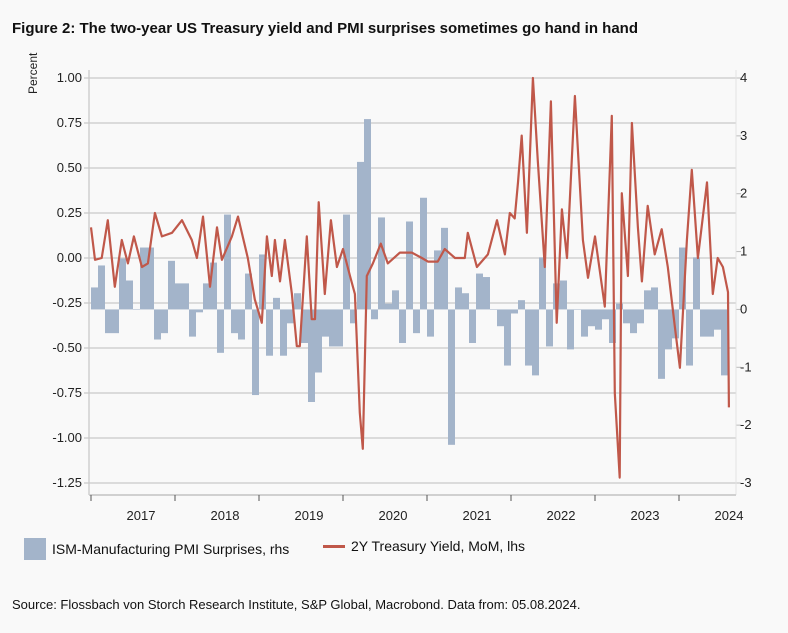 The width and height of the screenshot is (788, 633). What do you see at coordinates (746, 482) in the screenshot?
I see `right-tick-label: -3` at bounding box center [746, 482].